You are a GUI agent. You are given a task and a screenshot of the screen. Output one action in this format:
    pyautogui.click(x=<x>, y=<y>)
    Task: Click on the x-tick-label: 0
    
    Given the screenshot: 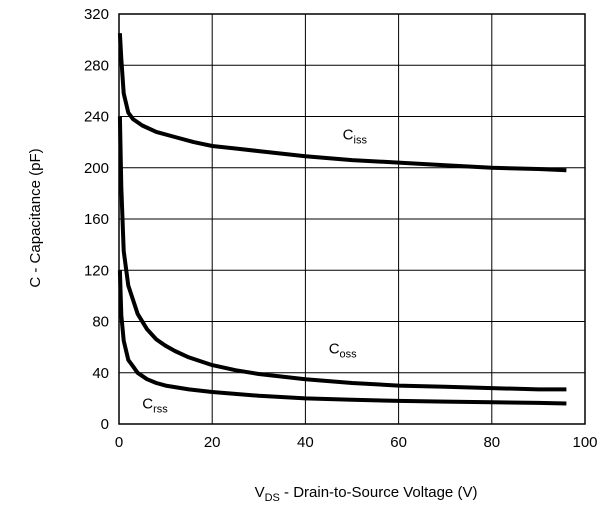 What is the action you would take?
    pyautogui.click(x=119, y=442)
    